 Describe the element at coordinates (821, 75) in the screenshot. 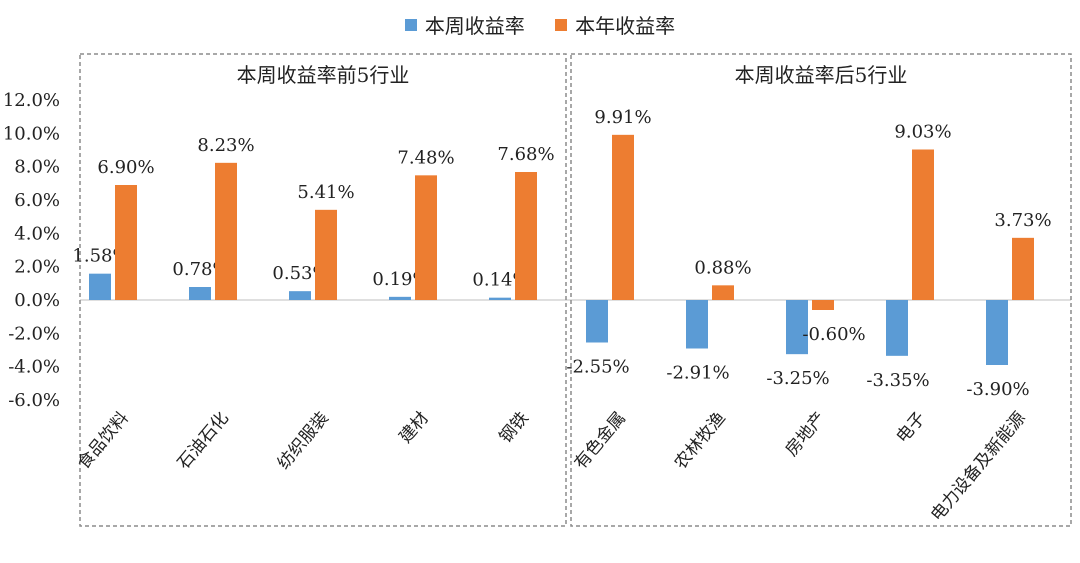

I see `group-title: 本周收益率后5行业` at that location.